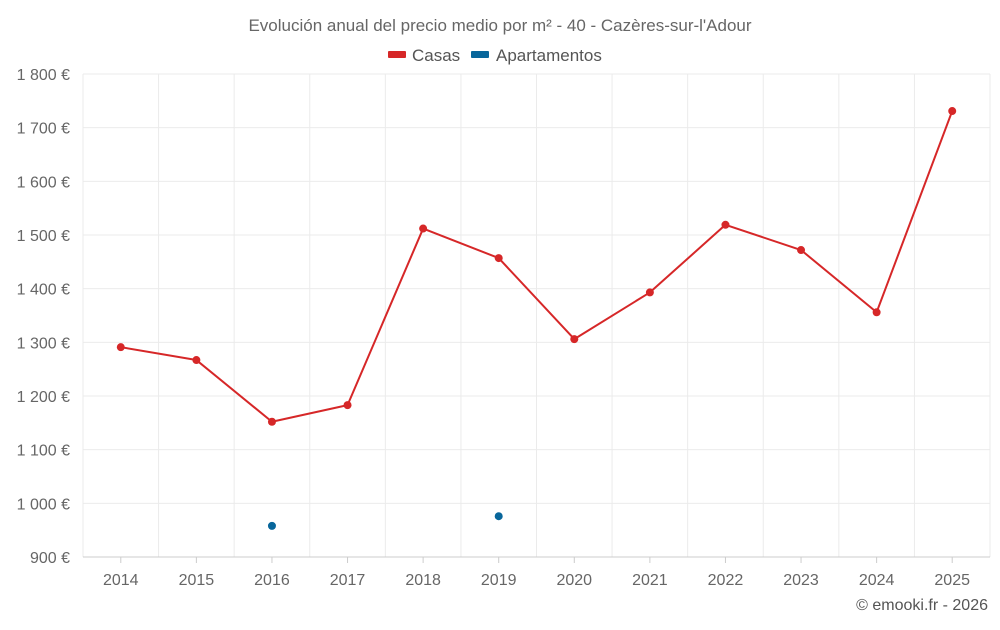 This screenshot has width=1000, height=630. What do you see at coordinates (271, 525) in the screenshot?
I see `data-point-apartamentos-2016` at bounding box center [271, 525].